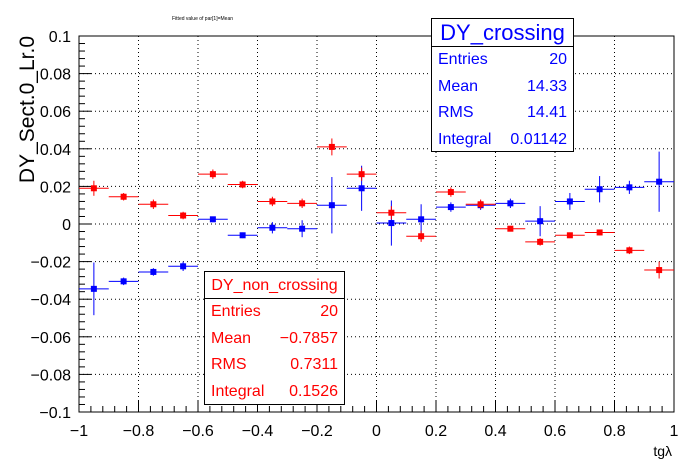 The height and width of the screenshot is (472, 696). What do you see at coordinates (502, 33) in the screenshot?
I see `stats-title: DY_crossing` at bounding box center [502, 33].